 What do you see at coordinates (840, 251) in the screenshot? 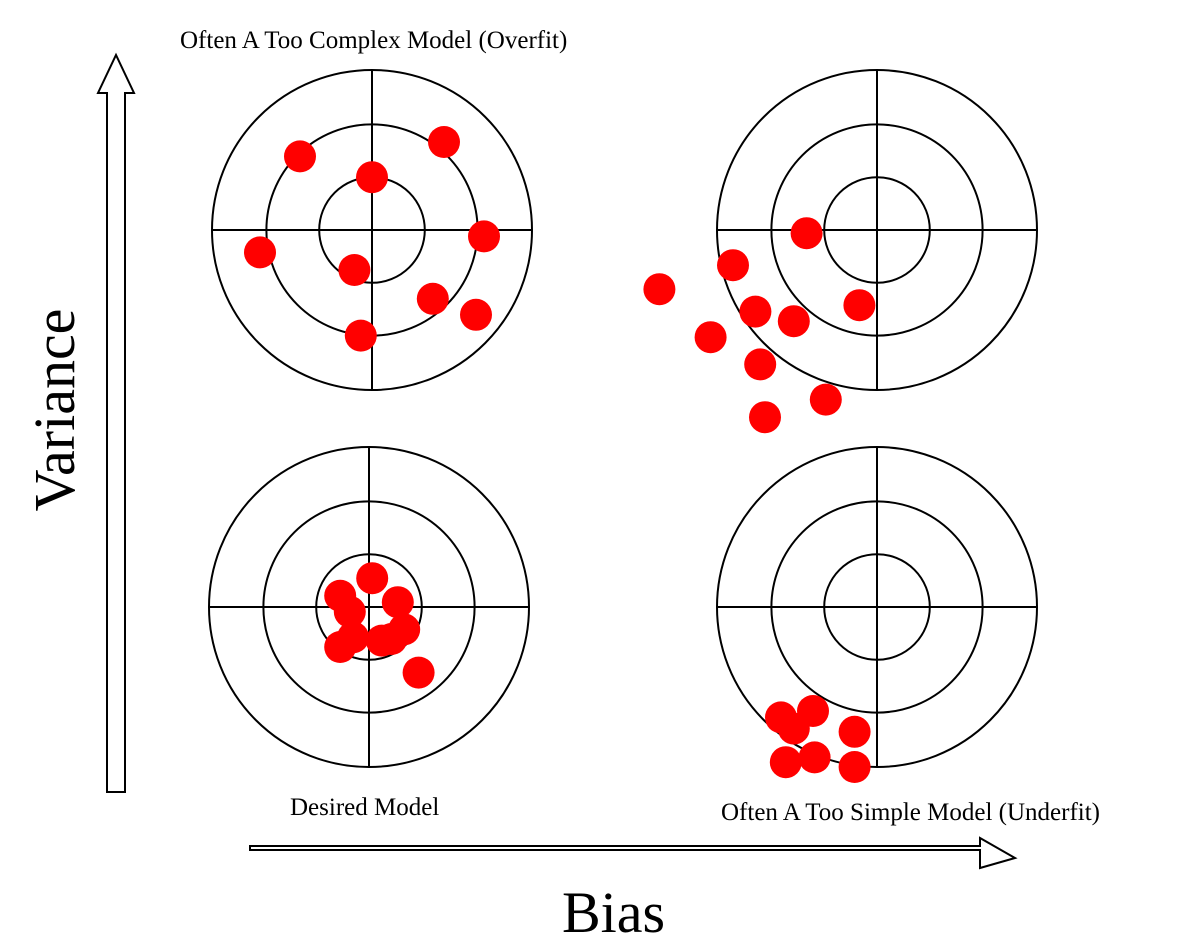
I see `target-underfit-high-variance` at bounding box center [840, 251].